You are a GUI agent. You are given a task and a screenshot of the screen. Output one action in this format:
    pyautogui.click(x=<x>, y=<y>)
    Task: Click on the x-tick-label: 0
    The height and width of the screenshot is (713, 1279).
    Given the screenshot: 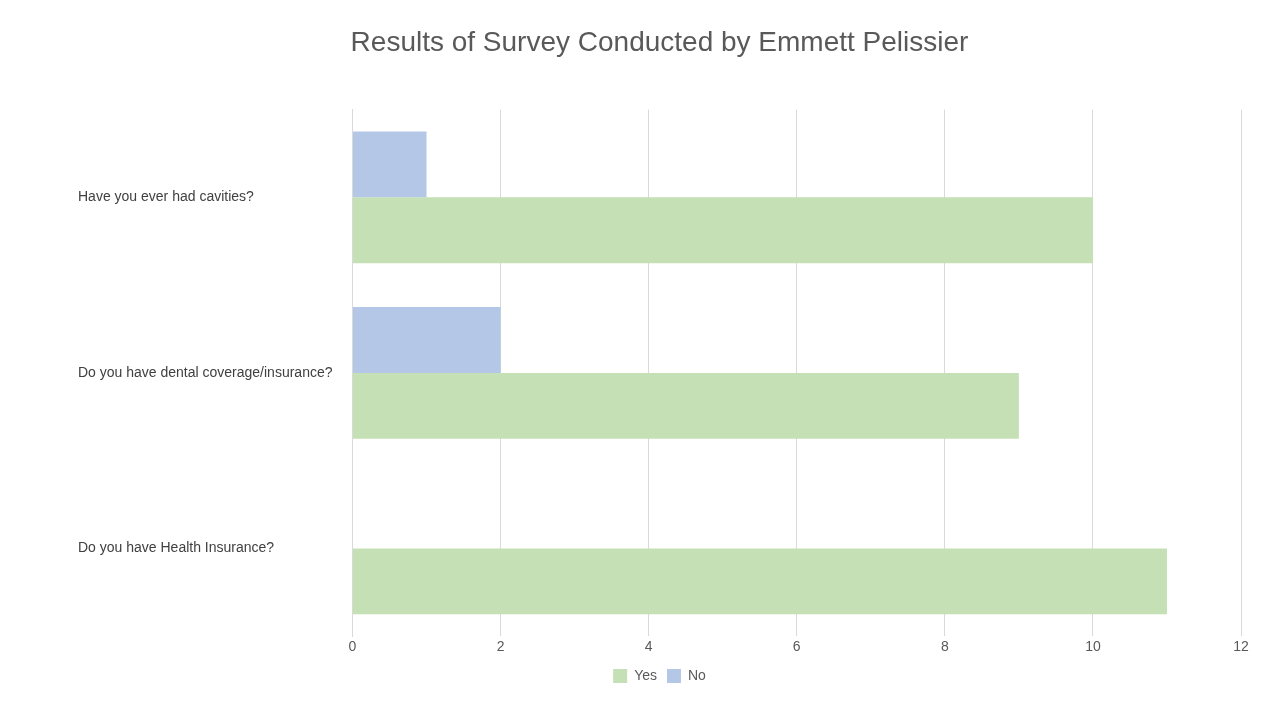 What is the action you would take?
    pyautogui.click(x=352, y=646)
    